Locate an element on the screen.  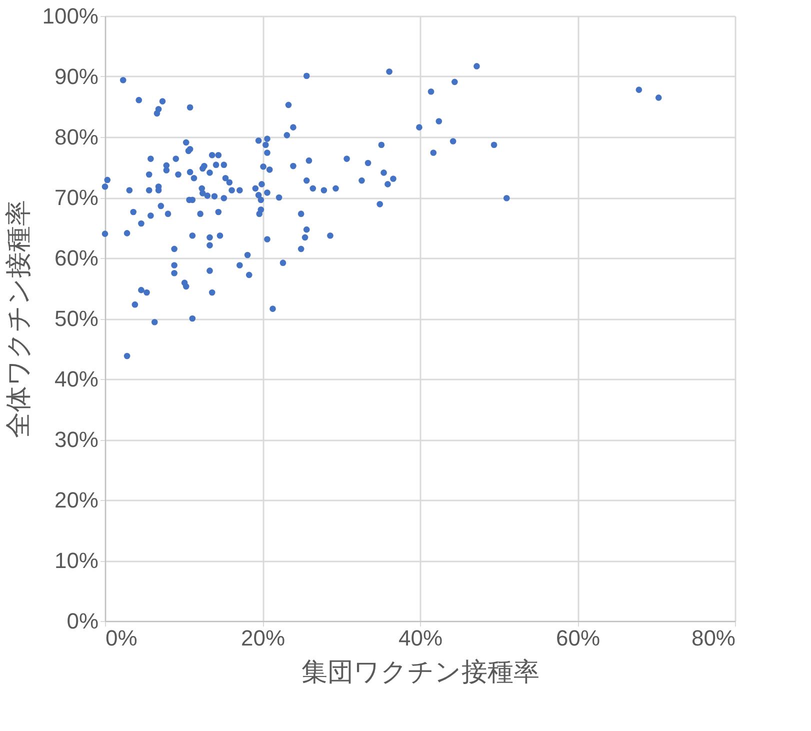
y-tick-label: 50% is located at coordinates (76, 318).